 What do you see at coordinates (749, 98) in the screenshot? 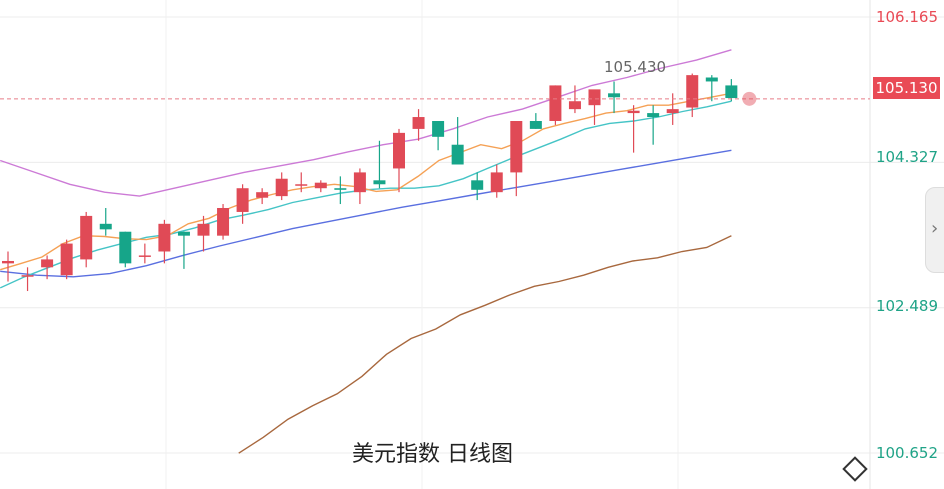
I see `current-price-dot` at bounding box center [749, 98].